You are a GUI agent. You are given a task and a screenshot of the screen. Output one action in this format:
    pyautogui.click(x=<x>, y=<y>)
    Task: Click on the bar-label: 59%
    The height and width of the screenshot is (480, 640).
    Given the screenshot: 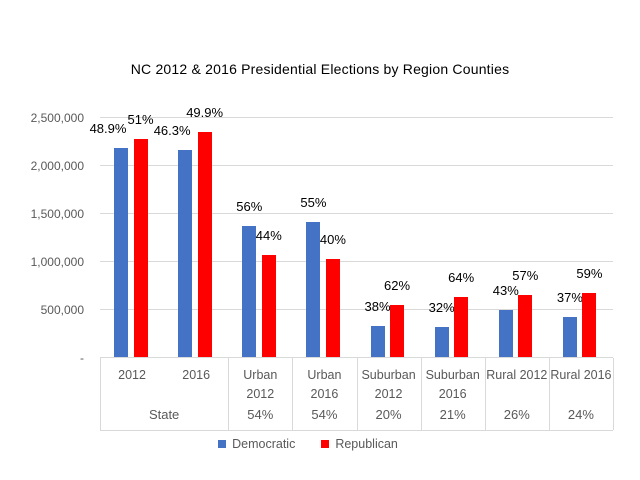 What is the action you would take?
    pyautogui.click(x=589, y=273)
    